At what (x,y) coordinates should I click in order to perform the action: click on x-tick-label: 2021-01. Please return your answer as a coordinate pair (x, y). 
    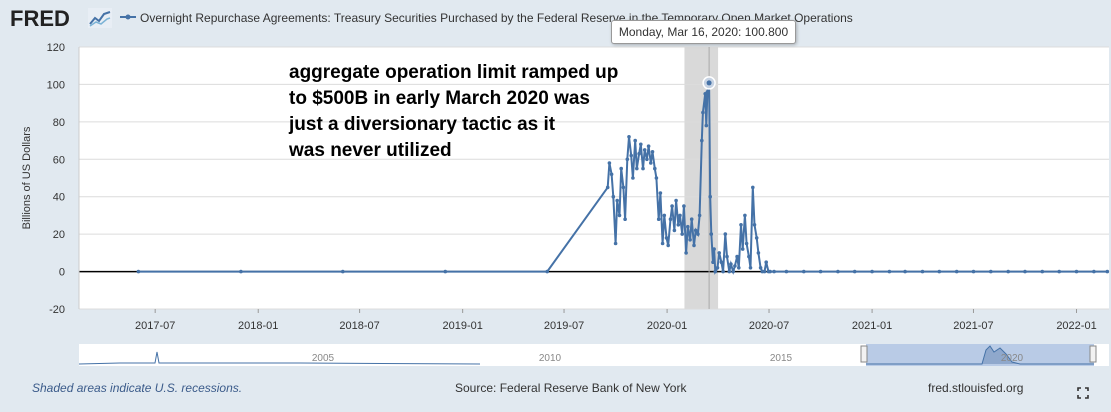
    Looking at the image, I should click on (872, 326).